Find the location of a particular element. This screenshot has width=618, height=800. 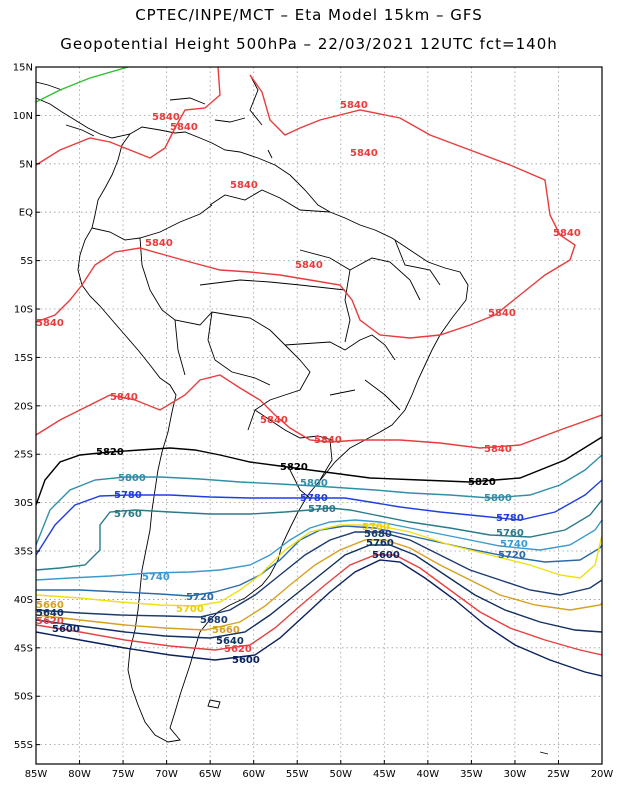

latitude-label: 10N is located at coordinates (23, 116).